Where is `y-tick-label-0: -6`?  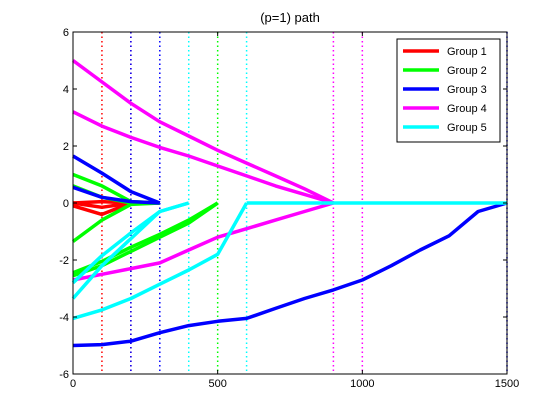
y-tick-label-0: -6 is located at coordinates (64, 375).